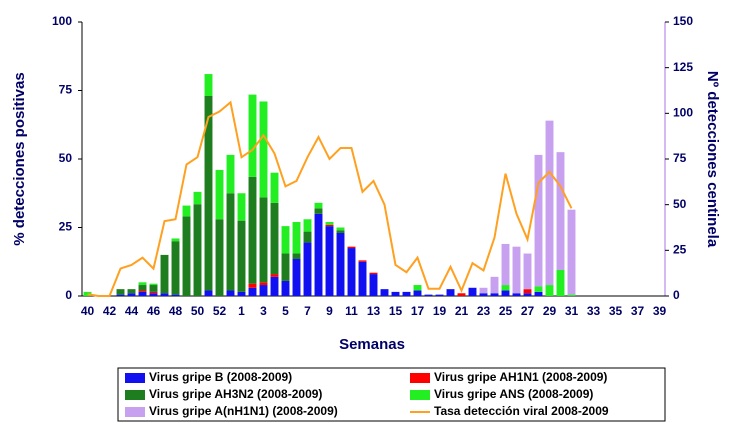 Image resolution: width=729 pixels, height=423 pixels. Describe the element at coordinates (154, 311) in the screenshot. I see `x-tick-label: 46` at that location.